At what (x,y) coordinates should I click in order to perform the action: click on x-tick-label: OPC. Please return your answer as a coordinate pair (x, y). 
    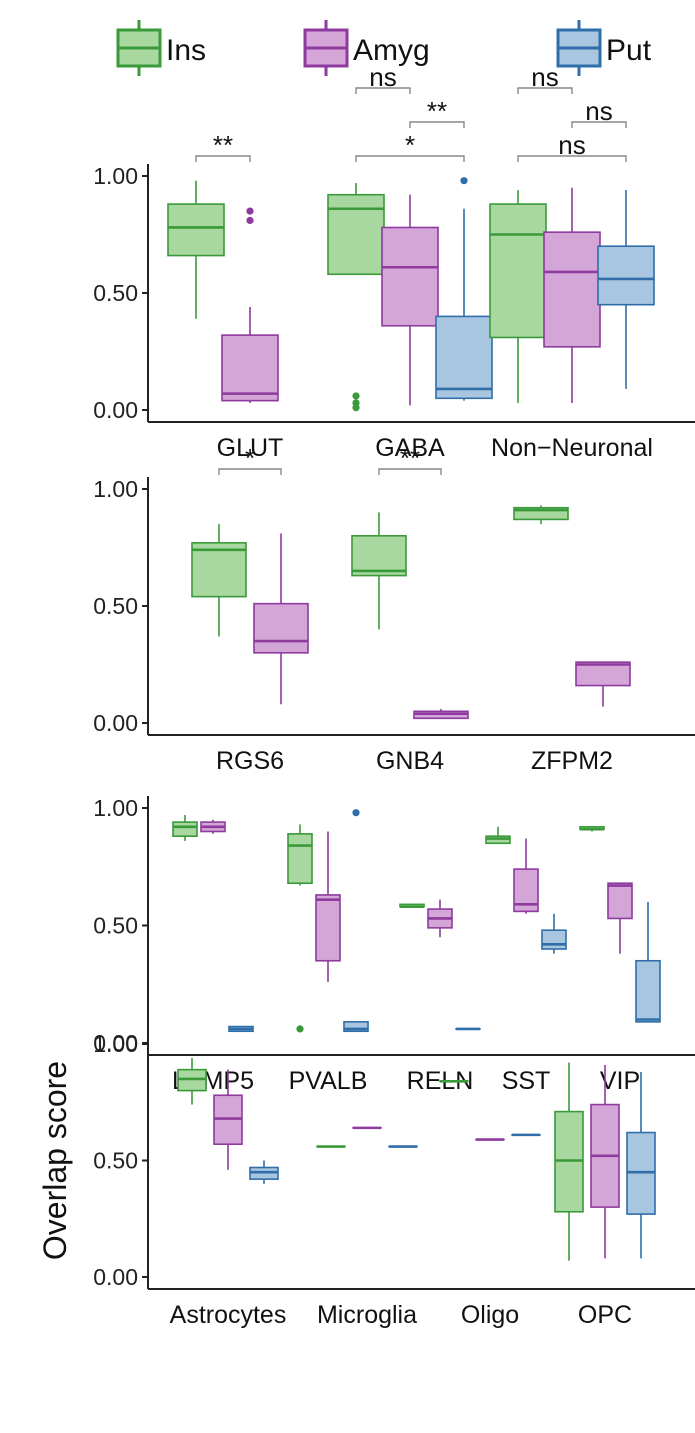
    Looking at the image, I should click on (605, 1315).